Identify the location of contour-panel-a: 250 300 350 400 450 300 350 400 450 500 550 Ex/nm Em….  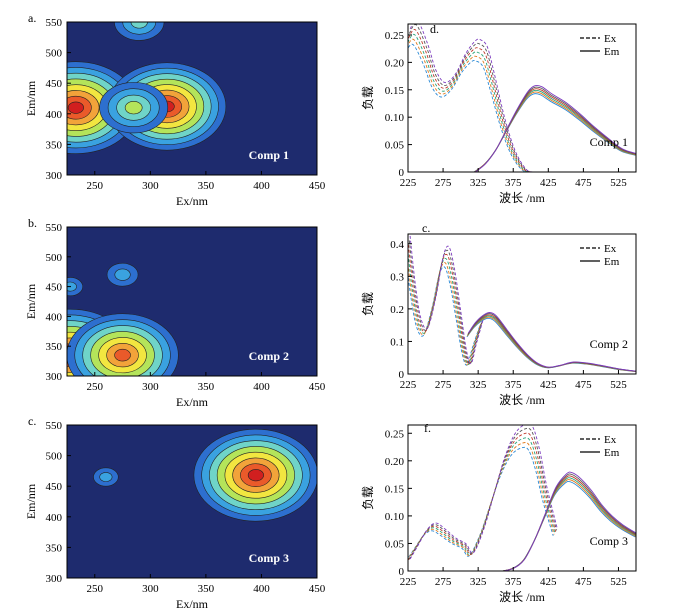
(175, 109).